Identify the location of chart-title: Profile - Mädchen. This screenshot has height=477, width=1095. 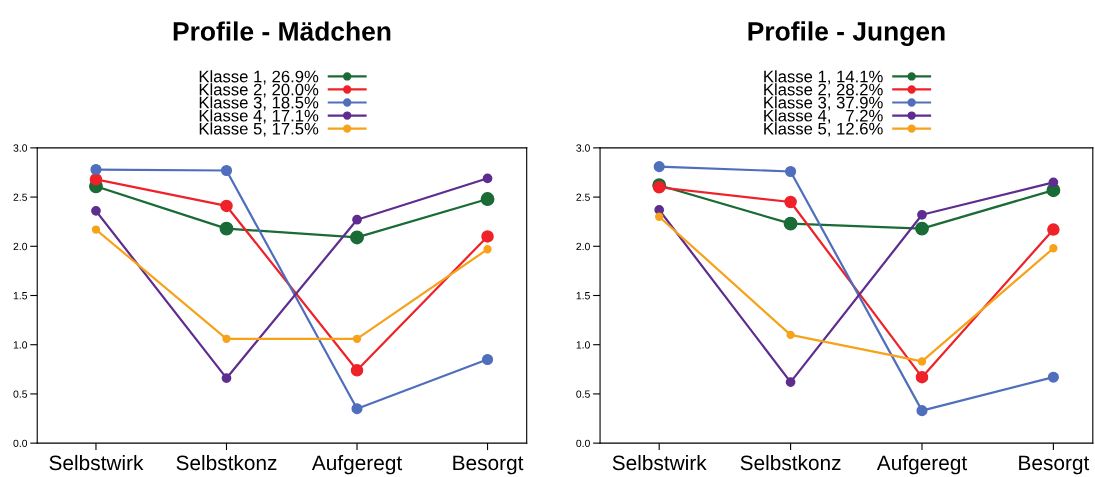
(282, 31).